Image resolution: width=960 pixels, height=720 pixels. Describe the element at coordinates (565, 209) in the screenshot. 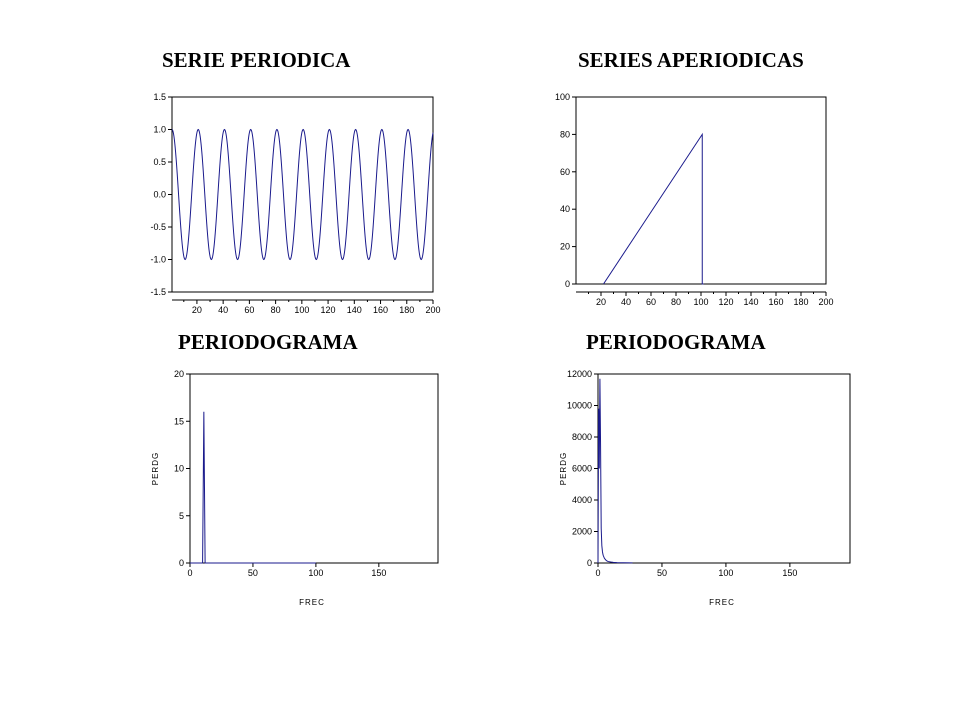

I see `y-tick-label: 40` at that location.